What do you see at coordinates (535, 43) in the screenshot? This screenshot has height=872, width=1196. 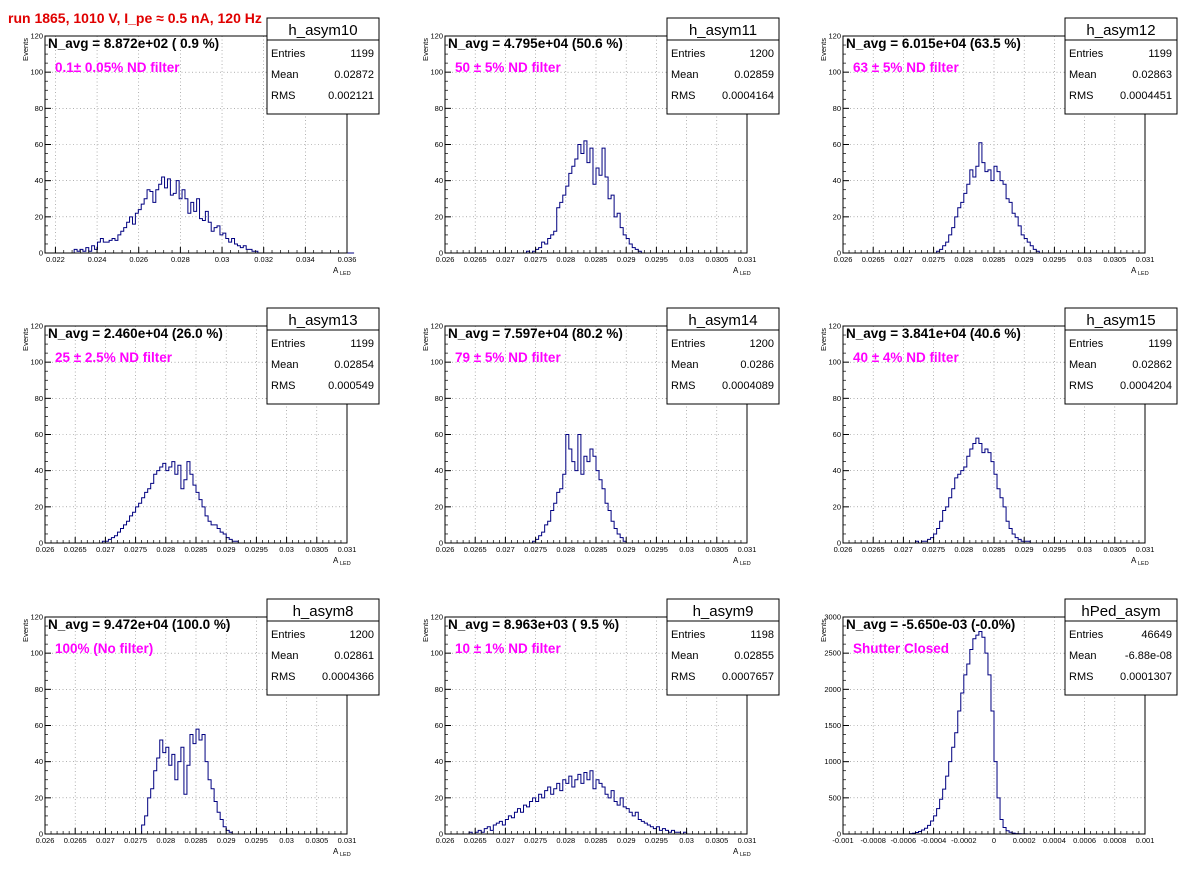 I see `navg-annotation: N_avg = 4.795e+04 (50.6 %)` at bounding box center [535, 43].